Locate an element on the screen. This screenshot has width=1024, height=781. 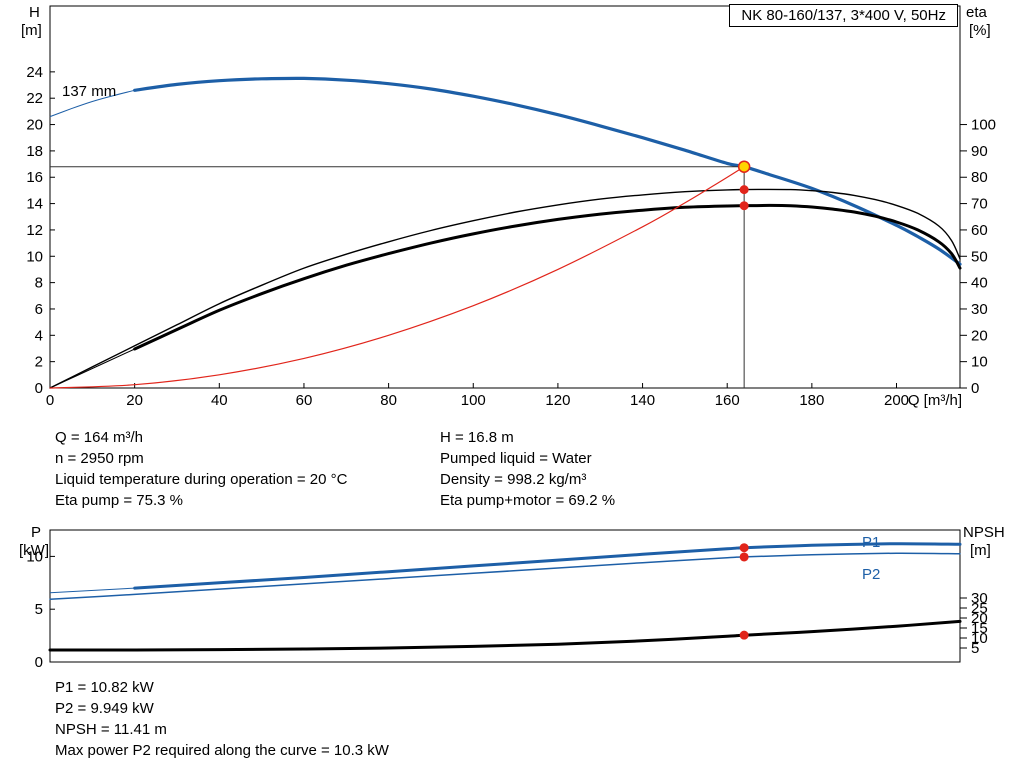
series-eta-pump-motor-lead is located at coordinates (92, 368).